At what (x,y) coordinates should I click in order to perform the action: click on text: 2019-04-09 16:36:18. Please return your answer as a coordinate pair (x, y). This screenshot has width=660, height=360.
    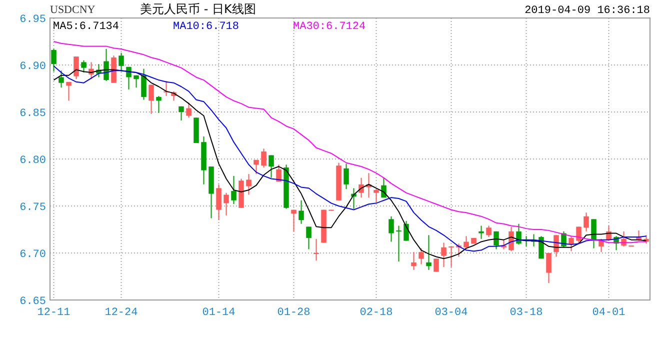
    Looking at the image, I should click on (587, 11).